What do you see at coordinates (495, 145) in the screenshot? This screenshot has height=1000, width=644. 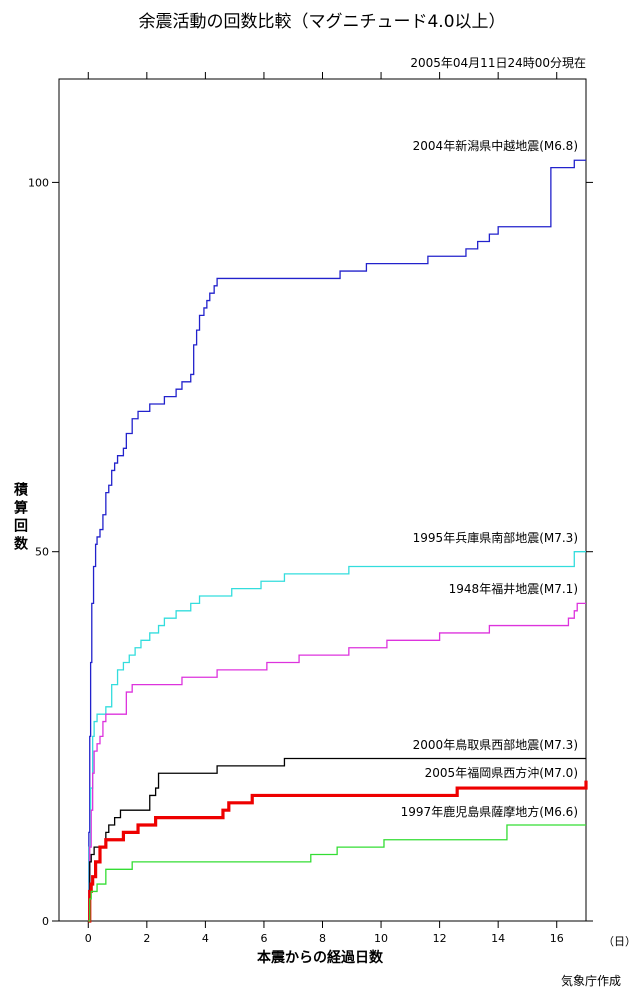 I see `series-label-0: 2004年新潟県中越地震(M6.8)` at bounding box center [495, 145].